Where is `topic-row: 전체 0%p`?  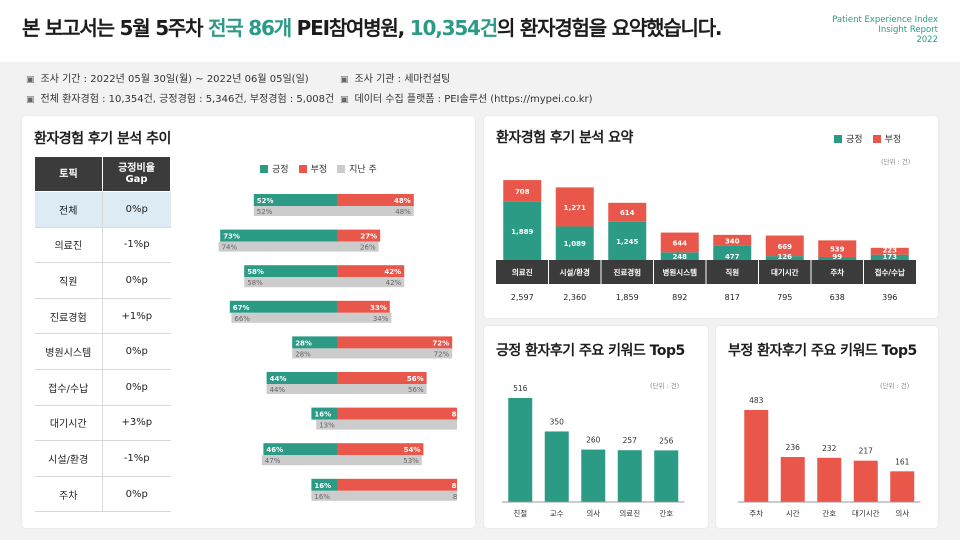
topic-row: 전체 0%p is located at coordinates (102, 209).